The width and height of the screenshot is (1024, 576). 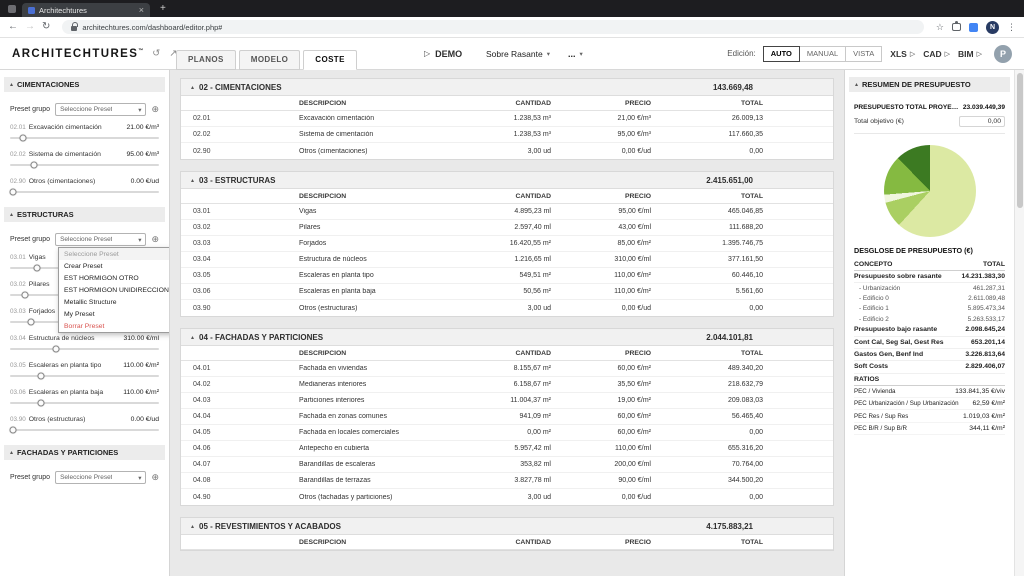 What do you see at coordinates (173, 53) in the screenshot?
I see `share-icon: ↗` at bounding box center [173, 53].